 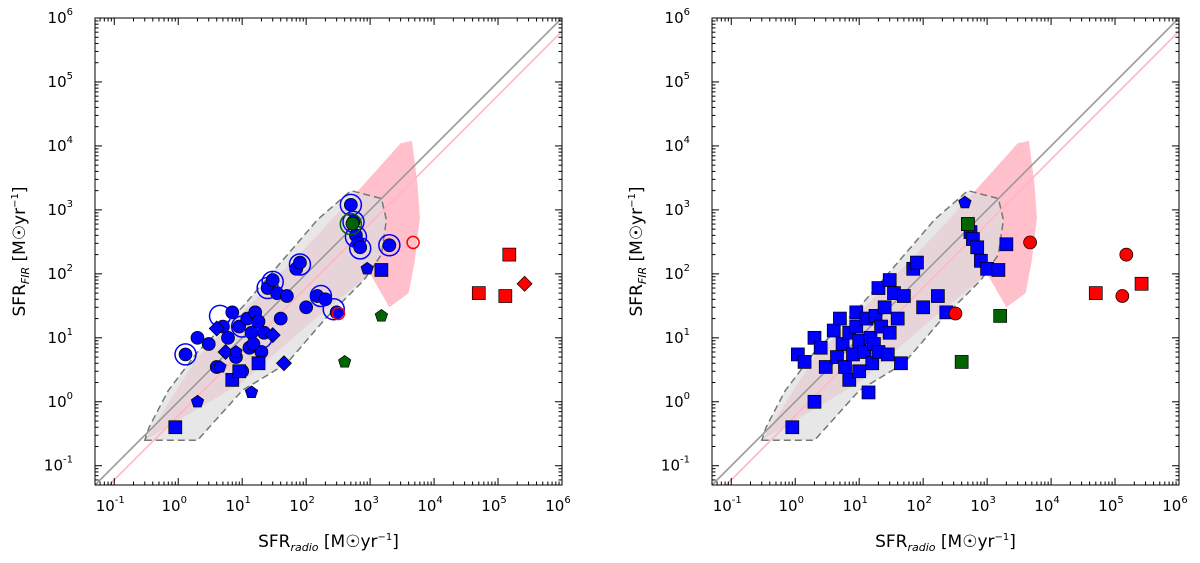 I want to click on green-ring-point, so click(x=351, y=224).